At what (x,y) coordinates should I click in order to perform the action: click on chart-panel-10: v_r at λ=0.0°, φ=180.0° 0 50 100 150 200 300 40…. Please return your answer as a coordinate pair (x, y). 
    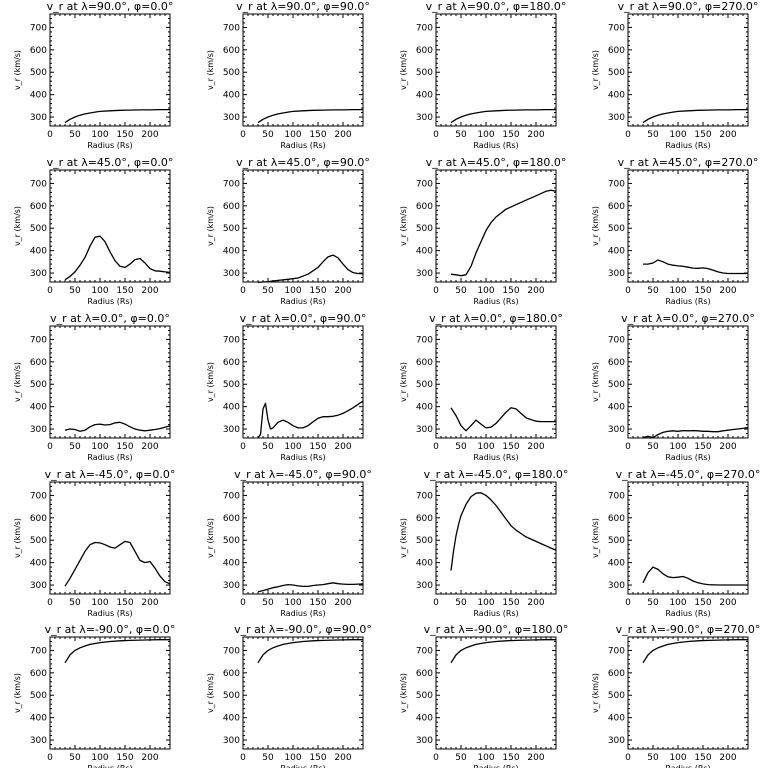
    Looking at the image, I should click on (481, 387).